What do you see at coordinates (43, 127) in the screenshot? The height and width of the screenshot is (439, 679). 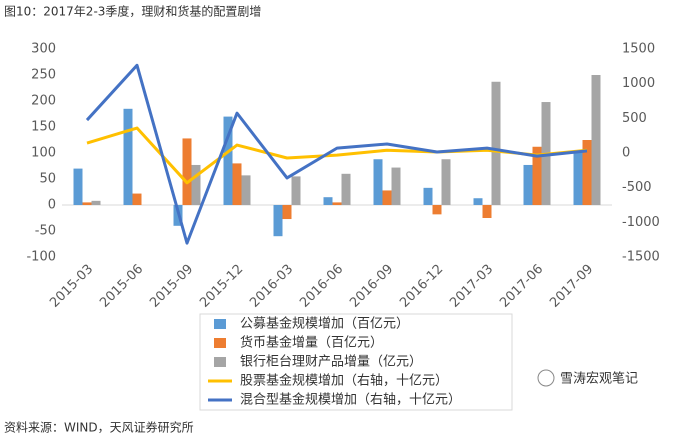 I see `y-tick-label: 150` at bounding box center [43, 127].